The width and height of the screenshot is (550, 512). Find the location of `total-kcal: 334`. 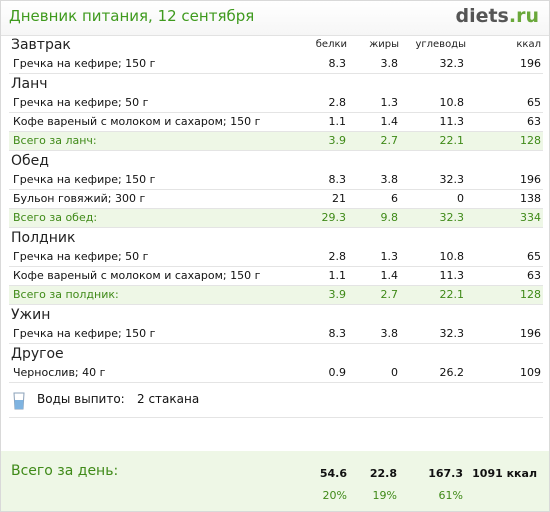

total-kcal: 334 is located at coordinates (530, 217).